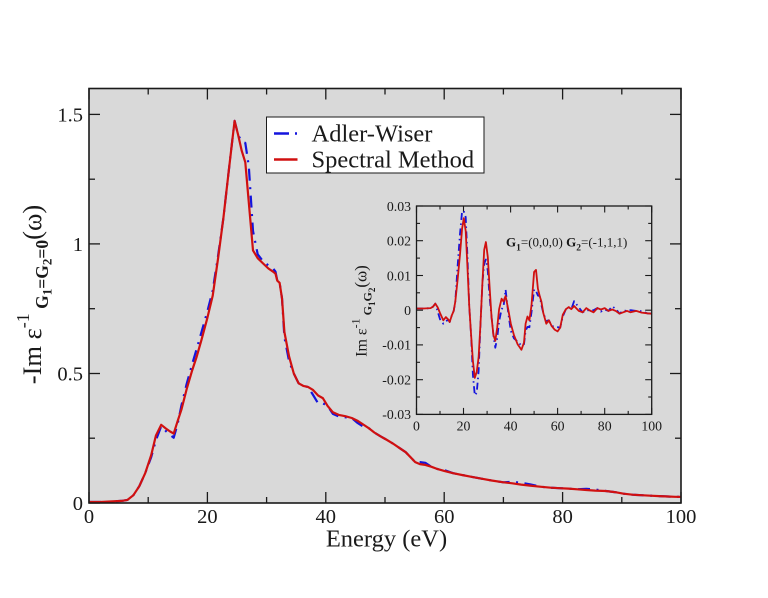 The image size is (768, 598). What do you see at coordinates (70, 375) in the screenshot?
I see `svg-text: 0.5` at bounding box center [70, 375].